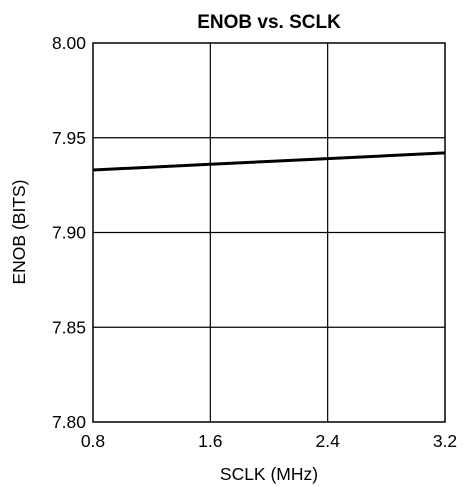 This screenshot has width=463, height=487. Describe the element at coordinates (269, 441) in the screenshot. I see `x-axis-tick-labels: 0.8 1.6 2.4 3.2` at that location.